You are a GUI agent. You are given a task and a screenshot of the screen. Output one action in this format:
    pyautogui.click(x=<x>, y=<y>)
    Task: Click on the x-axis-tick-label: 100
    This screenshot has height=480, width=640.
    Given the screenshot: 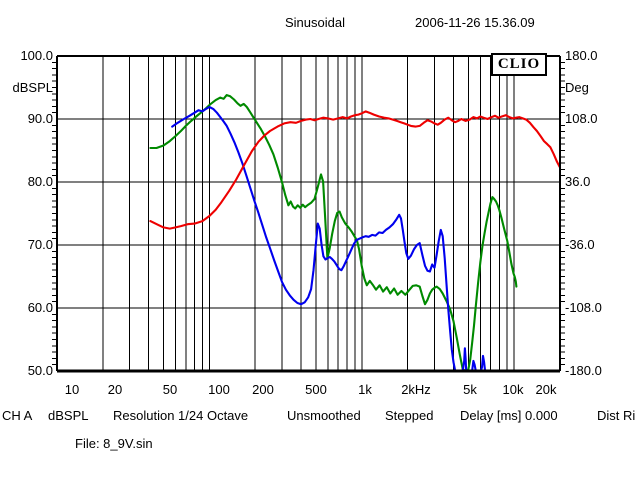 What is the action you would take?
    pyautogui.click(x=219, y=389)
    